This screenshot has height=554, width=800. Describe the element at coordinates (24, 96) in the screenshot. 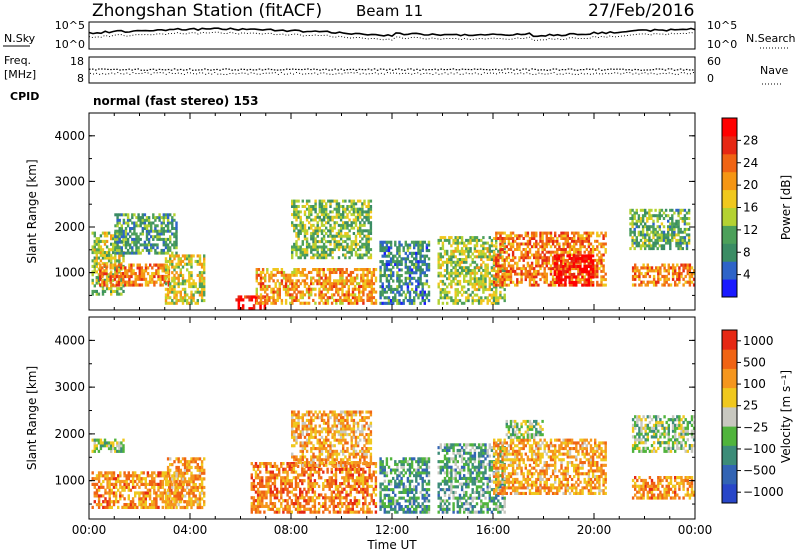

I see `cpid-label: CPID` at that location.